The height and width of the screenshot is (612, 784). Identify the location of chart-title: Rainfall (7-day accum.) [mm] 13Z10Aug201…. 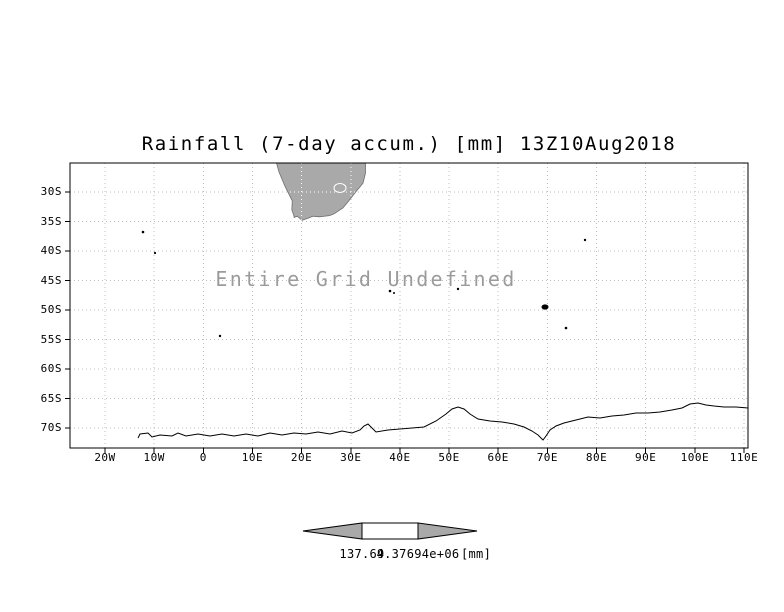
(409, 144).